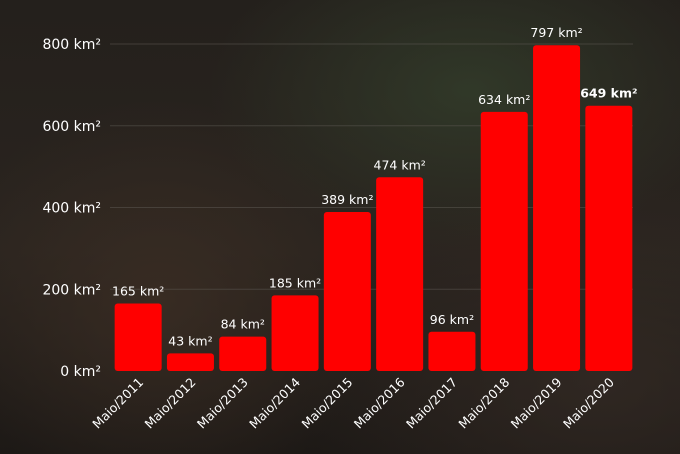  Describe the element at coordinates (170, 403) in the screenshot. I see `x-tick-label: Maio/2012` at that location.